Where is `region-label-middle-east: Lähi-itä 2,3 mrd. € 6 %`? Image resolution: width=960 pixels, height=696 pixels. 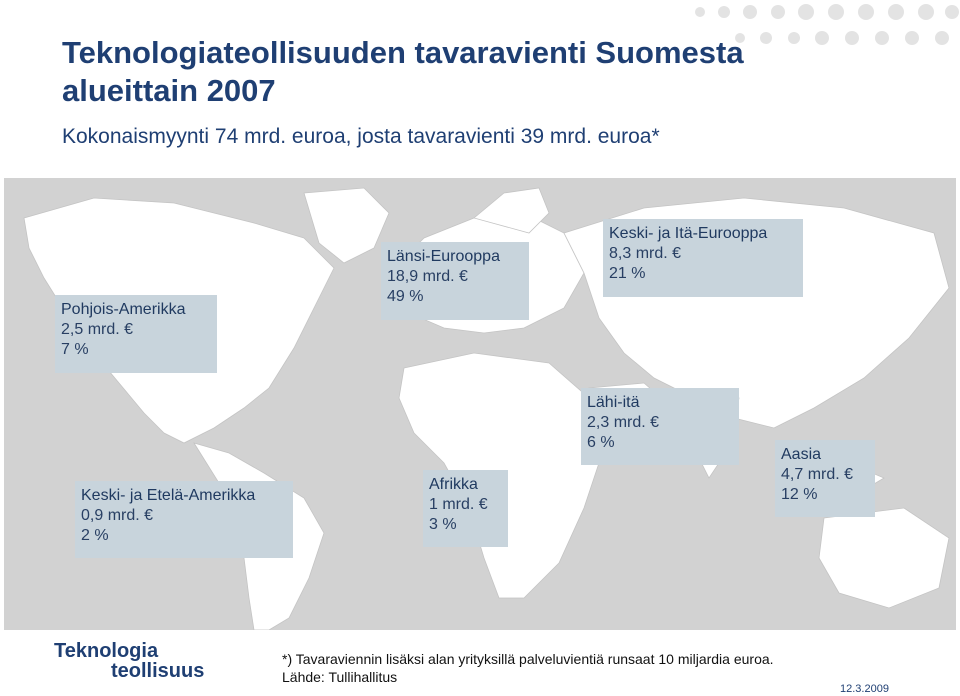
region-label-middle-east: Lähi-itä 2,3 mrd. € 6 % is located at coordinates (660, 426).